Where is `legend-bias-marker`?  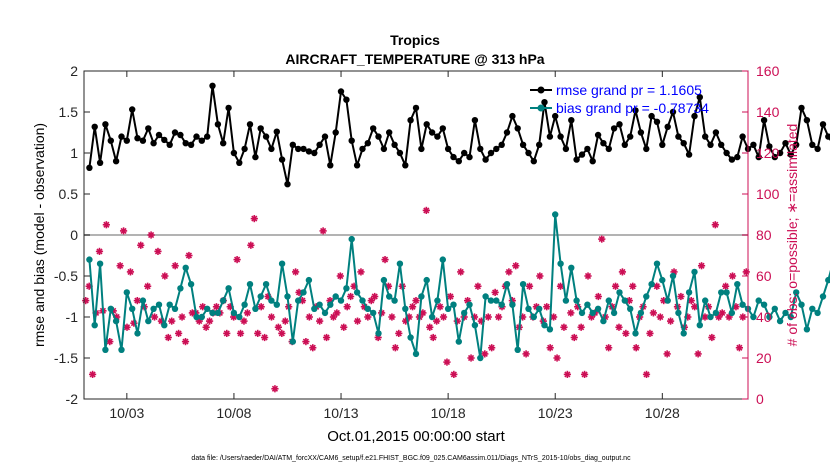
legend-bias-marker is located at coordinates (541, 108).